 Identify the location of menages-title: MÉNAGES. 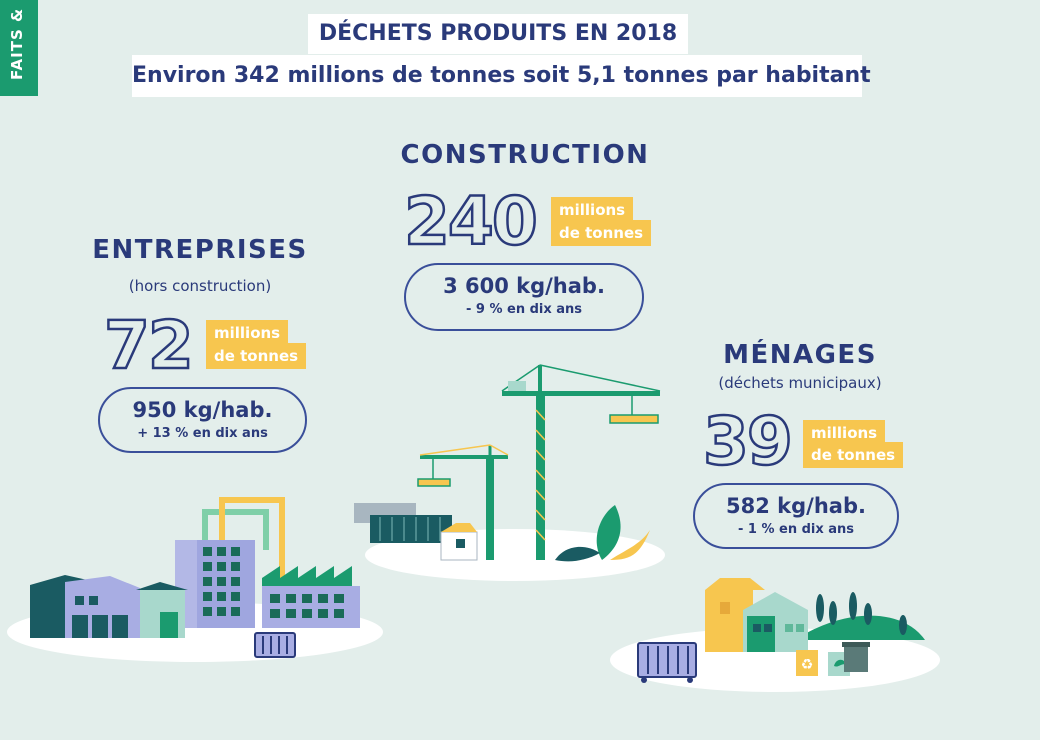
(800, 355).